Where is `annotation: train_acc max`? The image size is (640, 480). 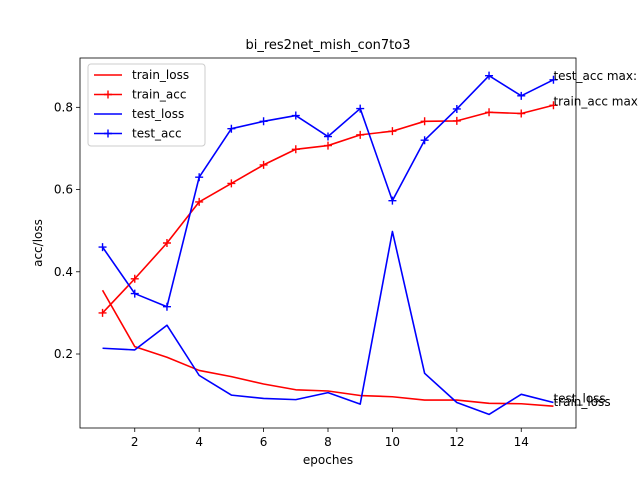 annotation: train_acc max is located at coordinates (595, 101).